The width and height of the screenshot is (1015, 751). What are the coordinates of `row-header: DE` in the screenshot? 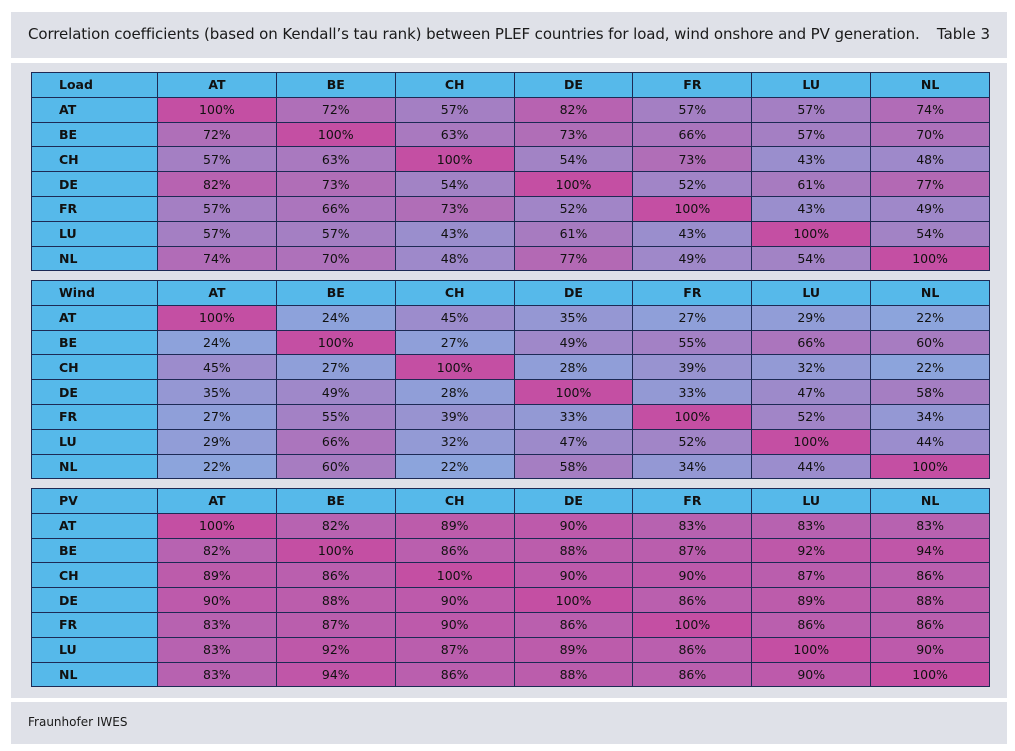 It's located at (94, 392).